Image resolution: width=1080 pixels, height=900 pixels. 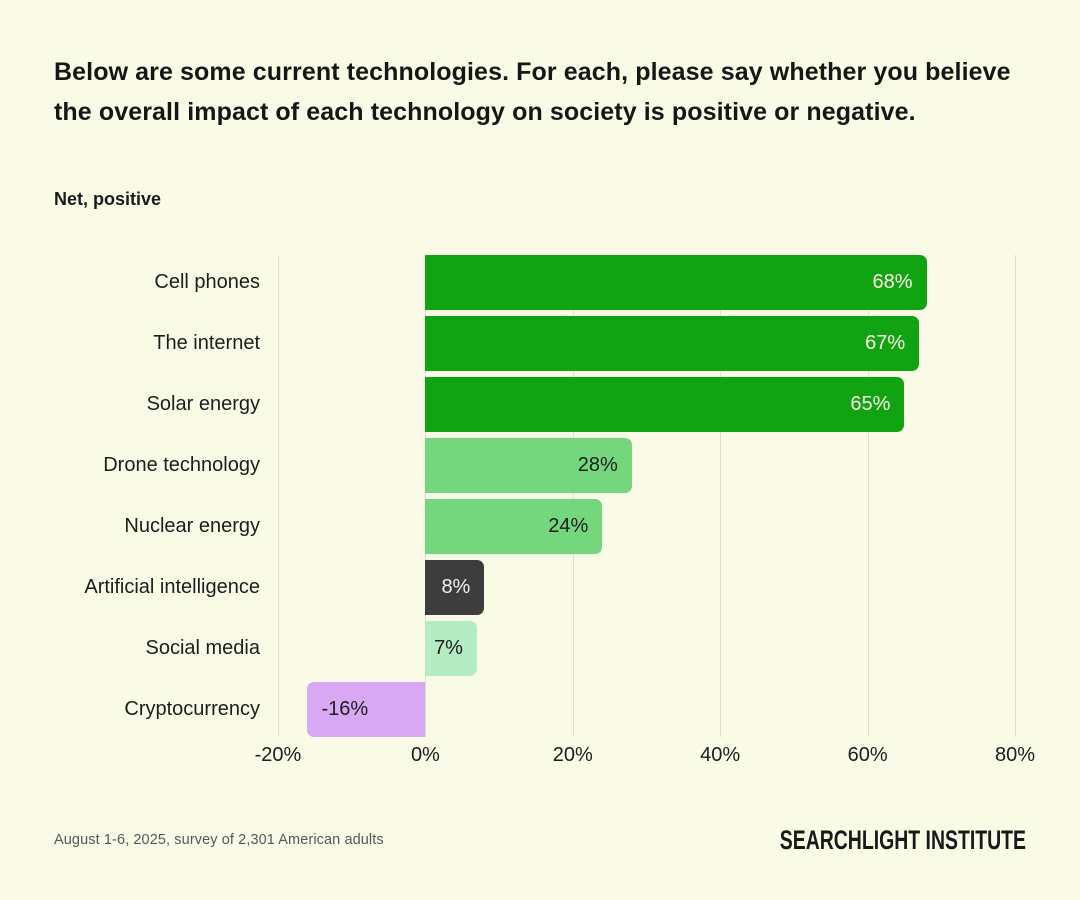 I want to click on category-label: The internet, so click(x=206, y=343).